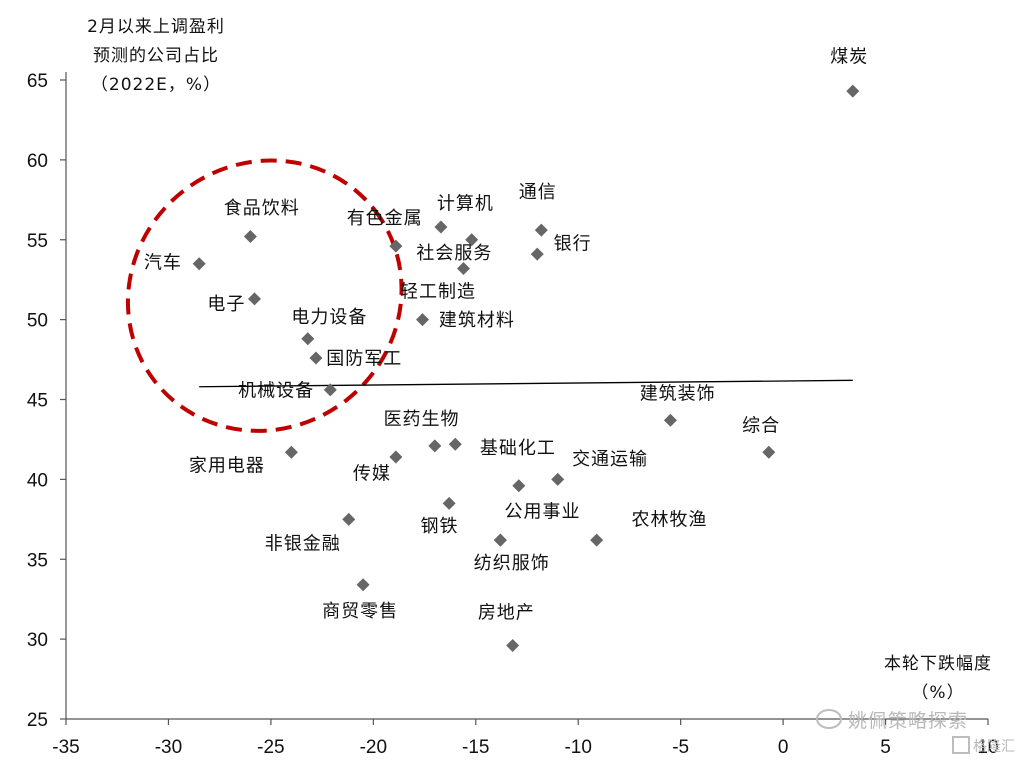  Describe the element at coordinates (422, 419) in the screenshot. I see `point-label: 医药生物` at that location.